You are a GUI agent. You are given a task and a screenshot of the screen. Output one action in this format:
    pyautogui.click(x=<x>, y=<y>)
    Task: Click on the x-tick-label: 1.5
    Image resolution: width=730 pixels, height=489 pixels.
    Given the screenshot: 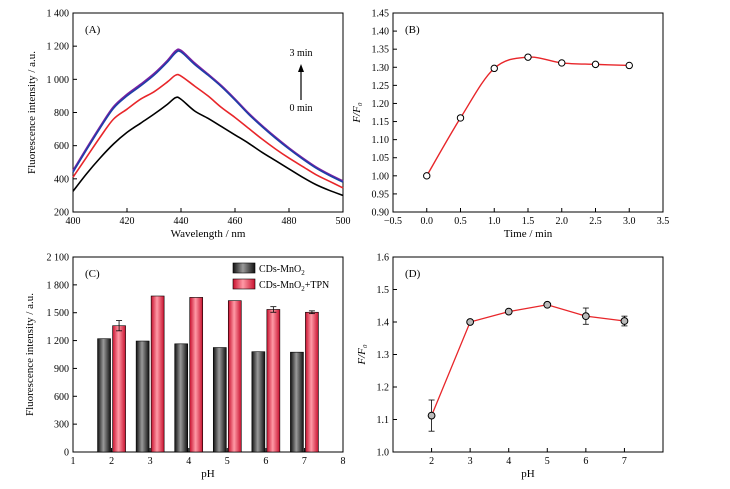 What is the action you would take?
    pyautogui.click(x=528, y=221)
    